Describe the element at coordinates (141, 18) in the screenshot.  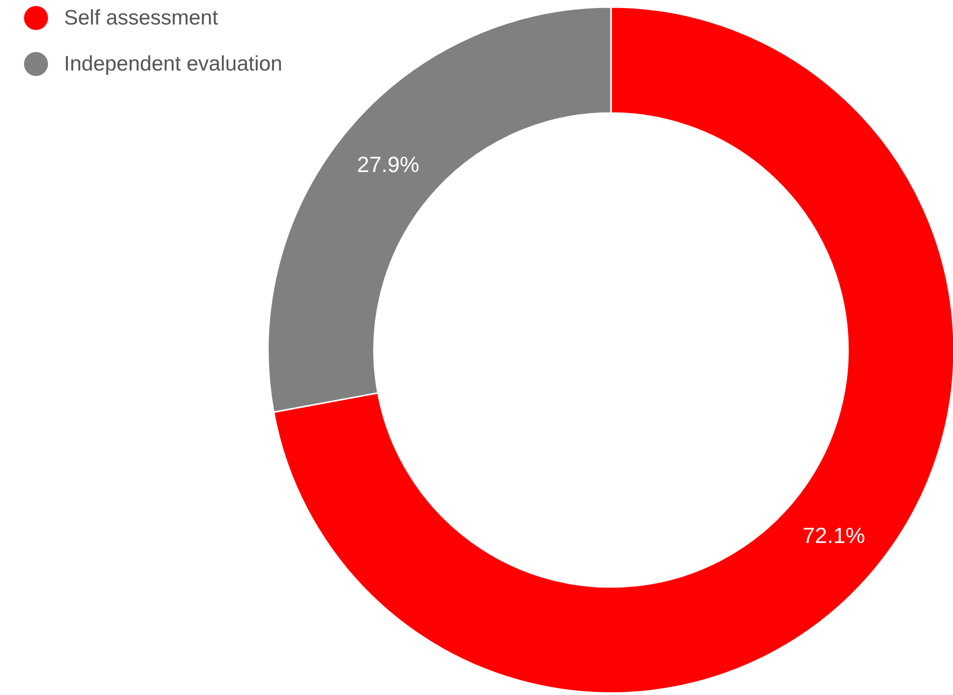
I see `legend-label: Self assessment` at that location.